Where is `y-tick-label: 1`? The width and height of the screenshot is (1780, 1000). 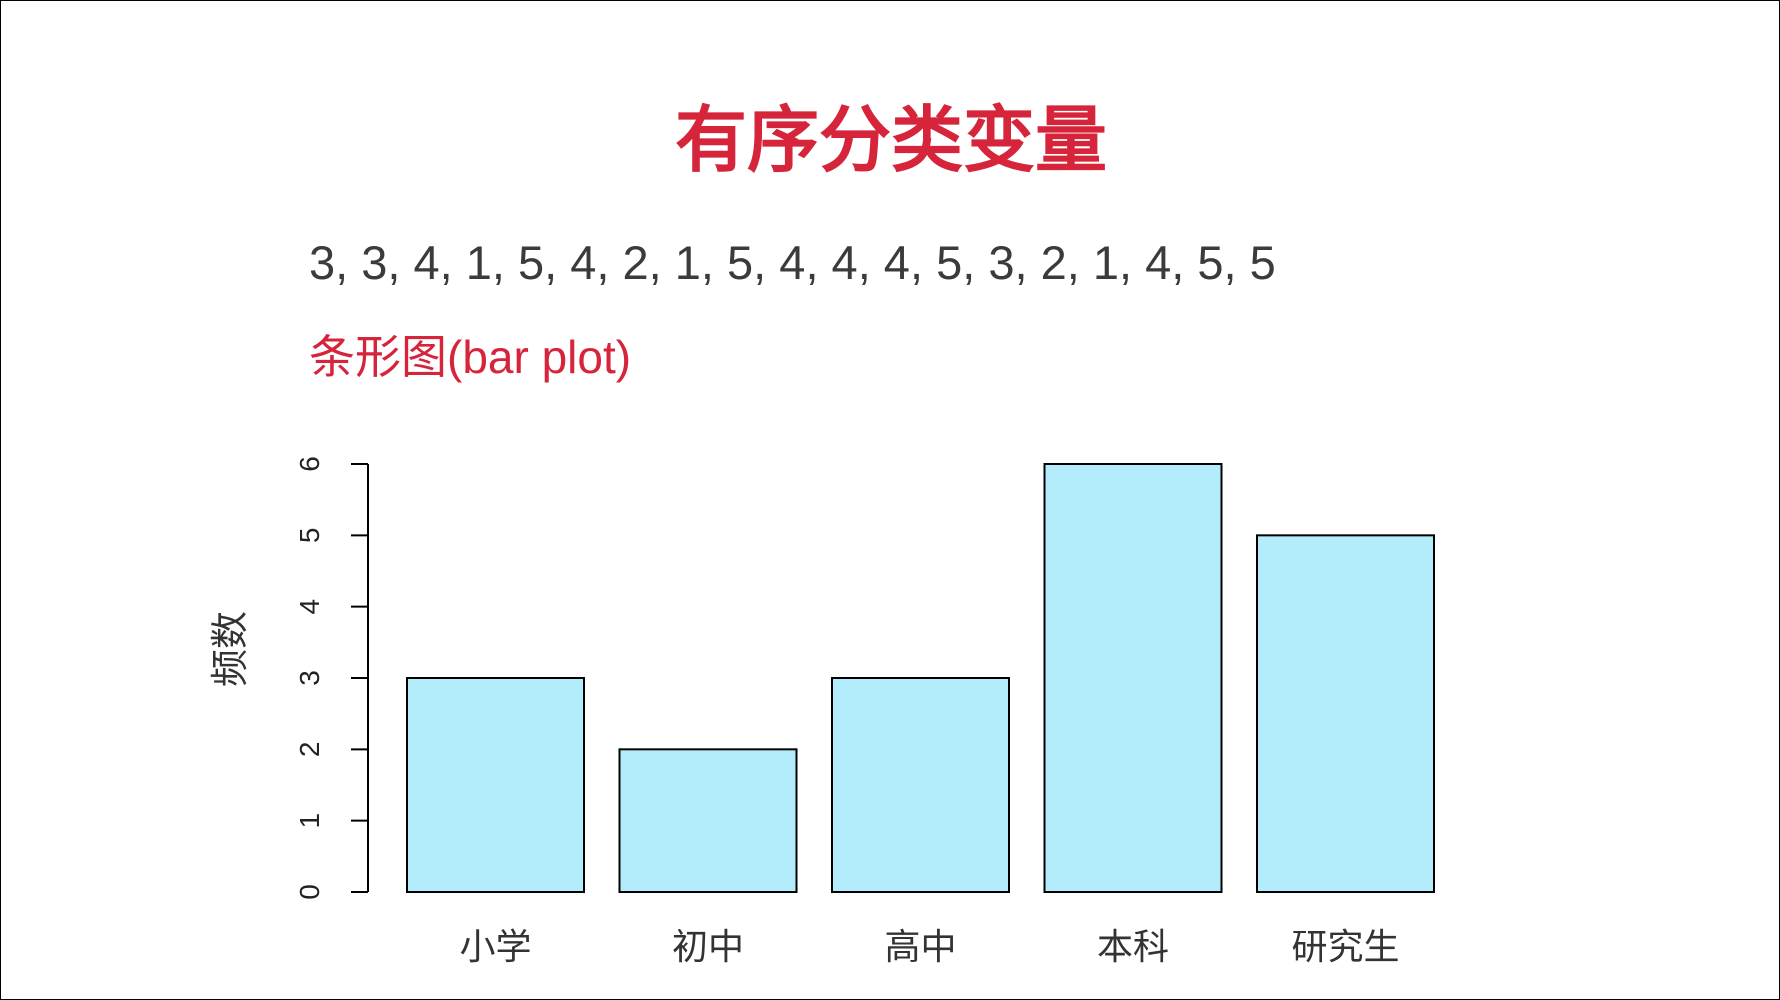
y-tick-label: 1 is located at coordinates (309, 821).